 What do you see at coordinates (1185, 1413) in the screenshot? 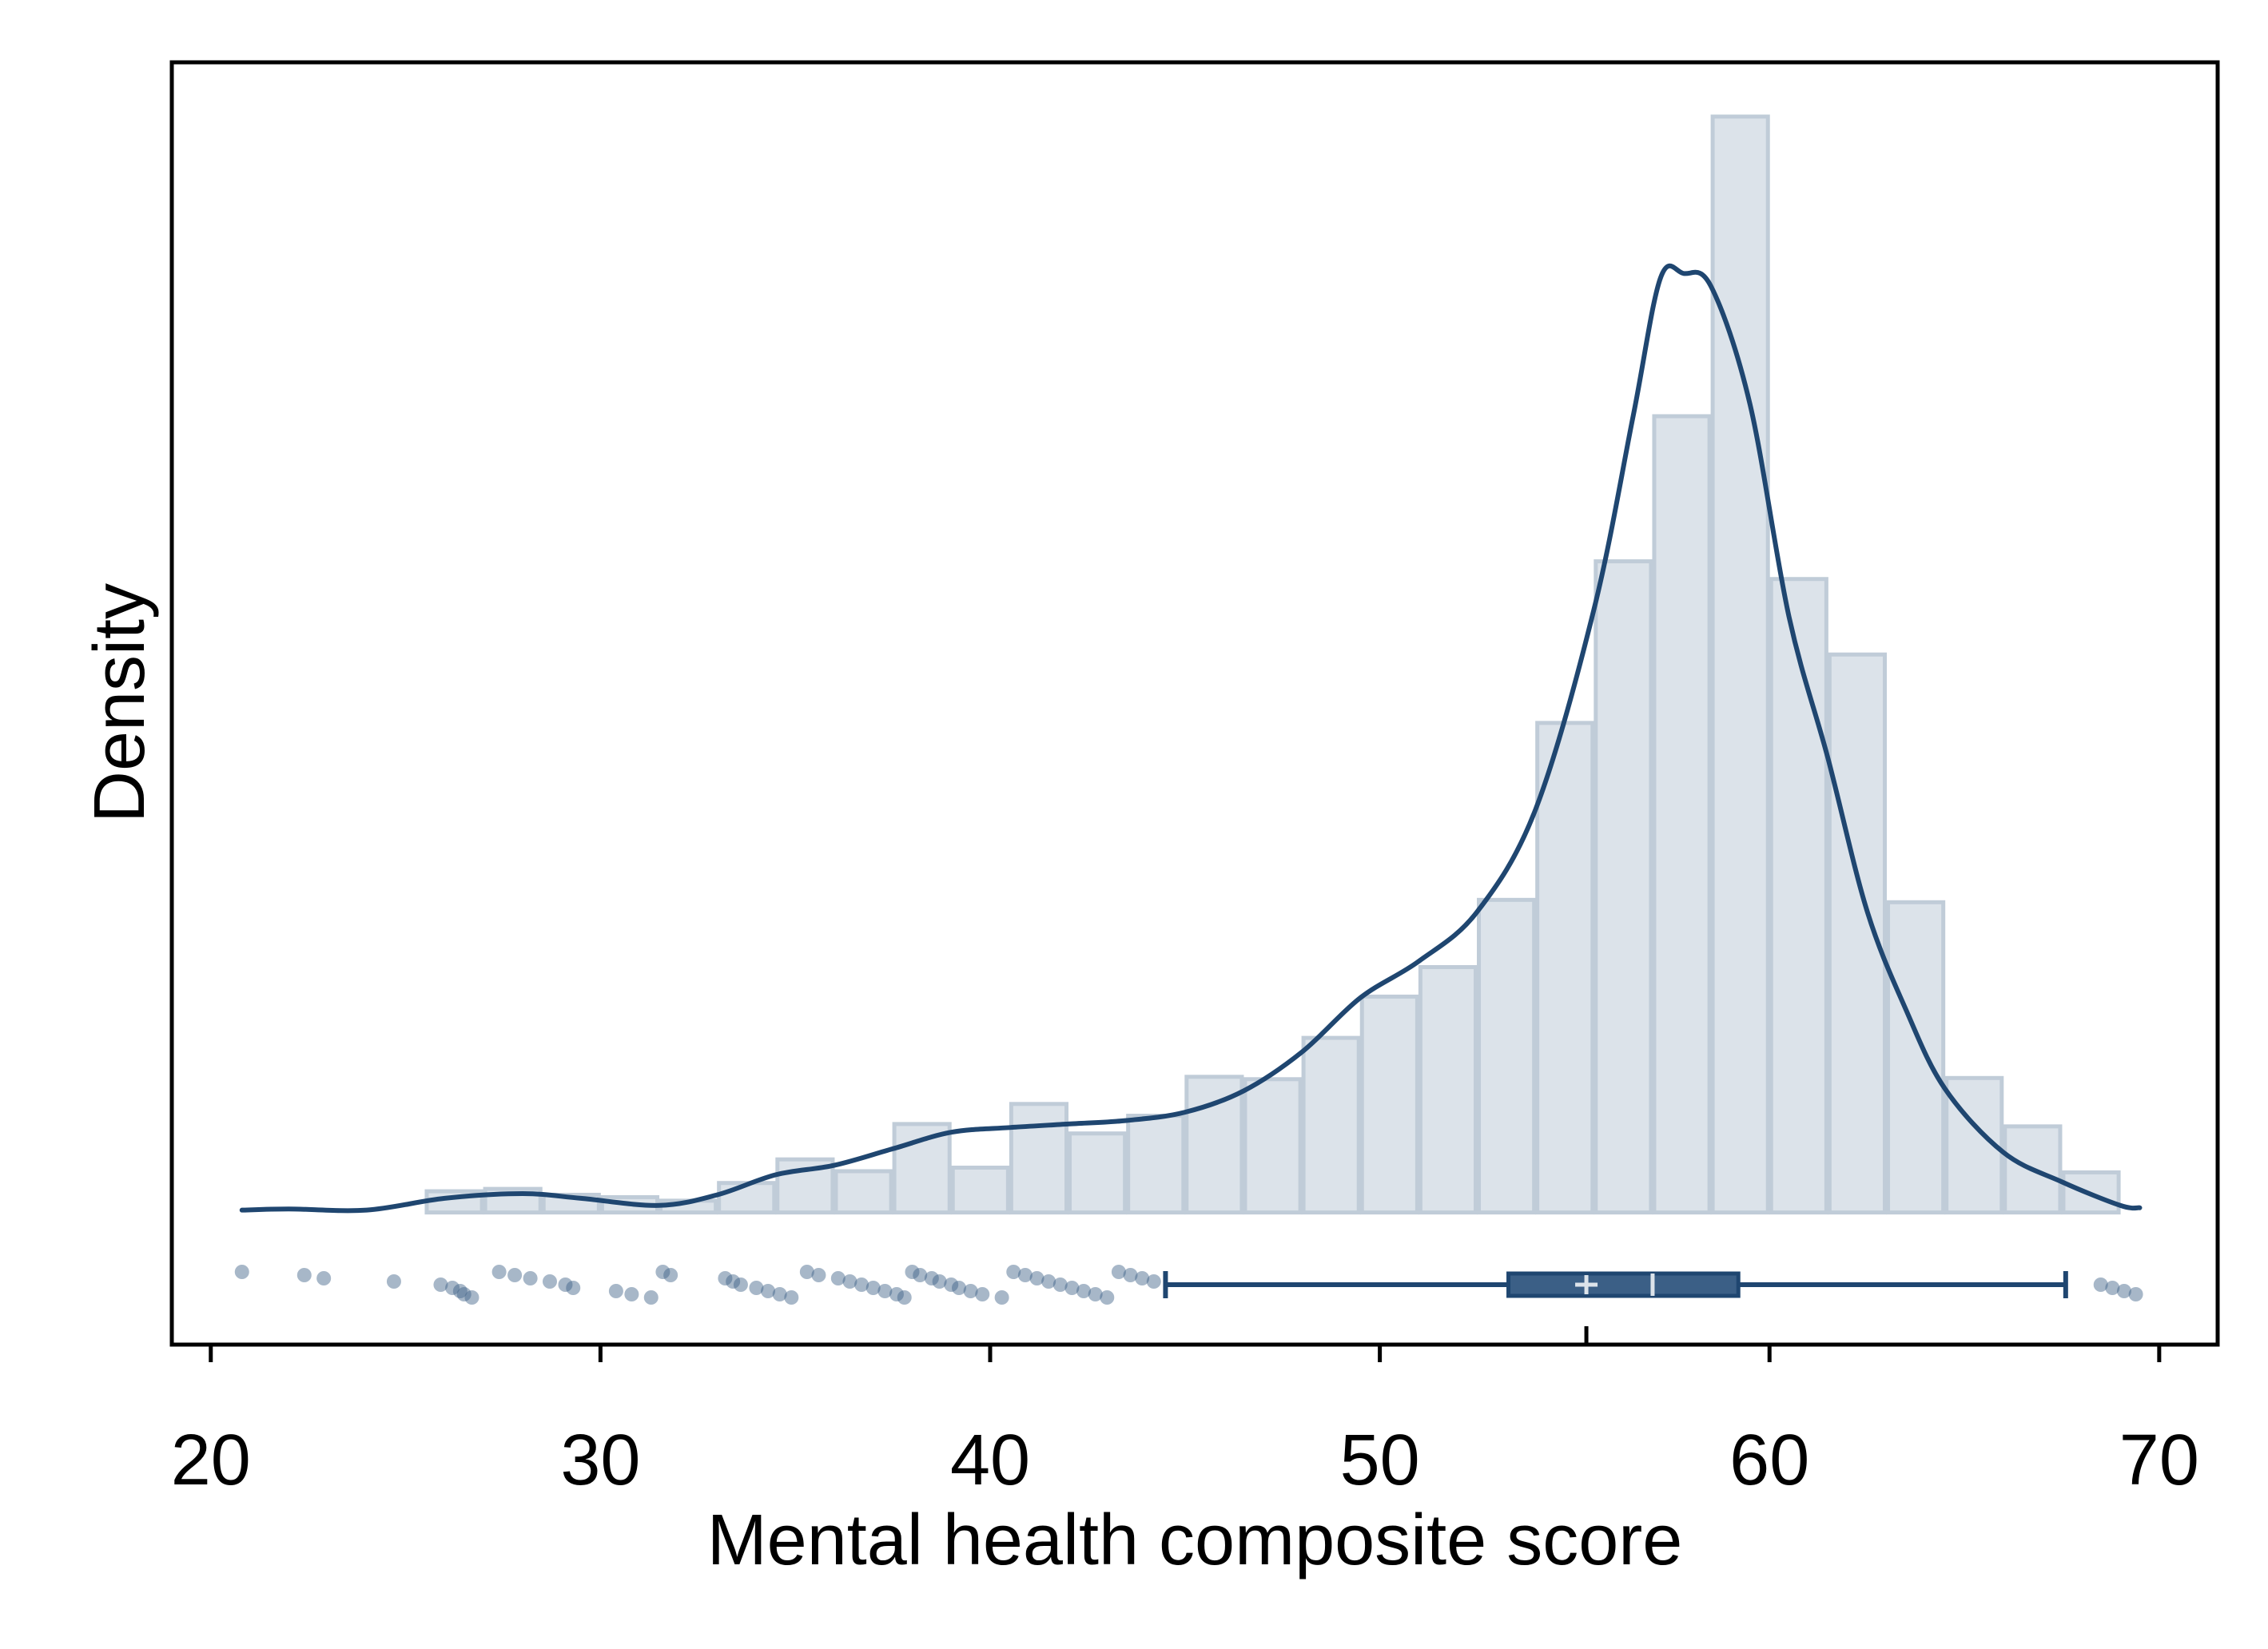
I see `x-axis-ticks: 20 30 40 50 60 70` at bounding box center [1185, 1413].